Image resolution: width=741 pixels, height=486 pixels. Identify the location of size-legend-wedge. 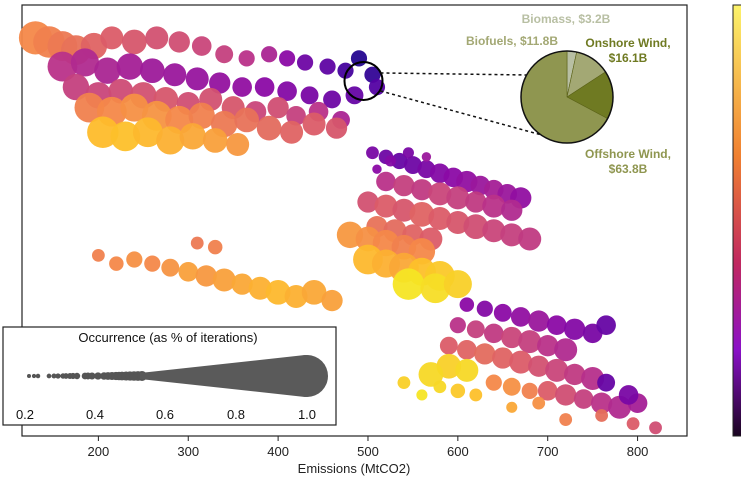
(233, 376).